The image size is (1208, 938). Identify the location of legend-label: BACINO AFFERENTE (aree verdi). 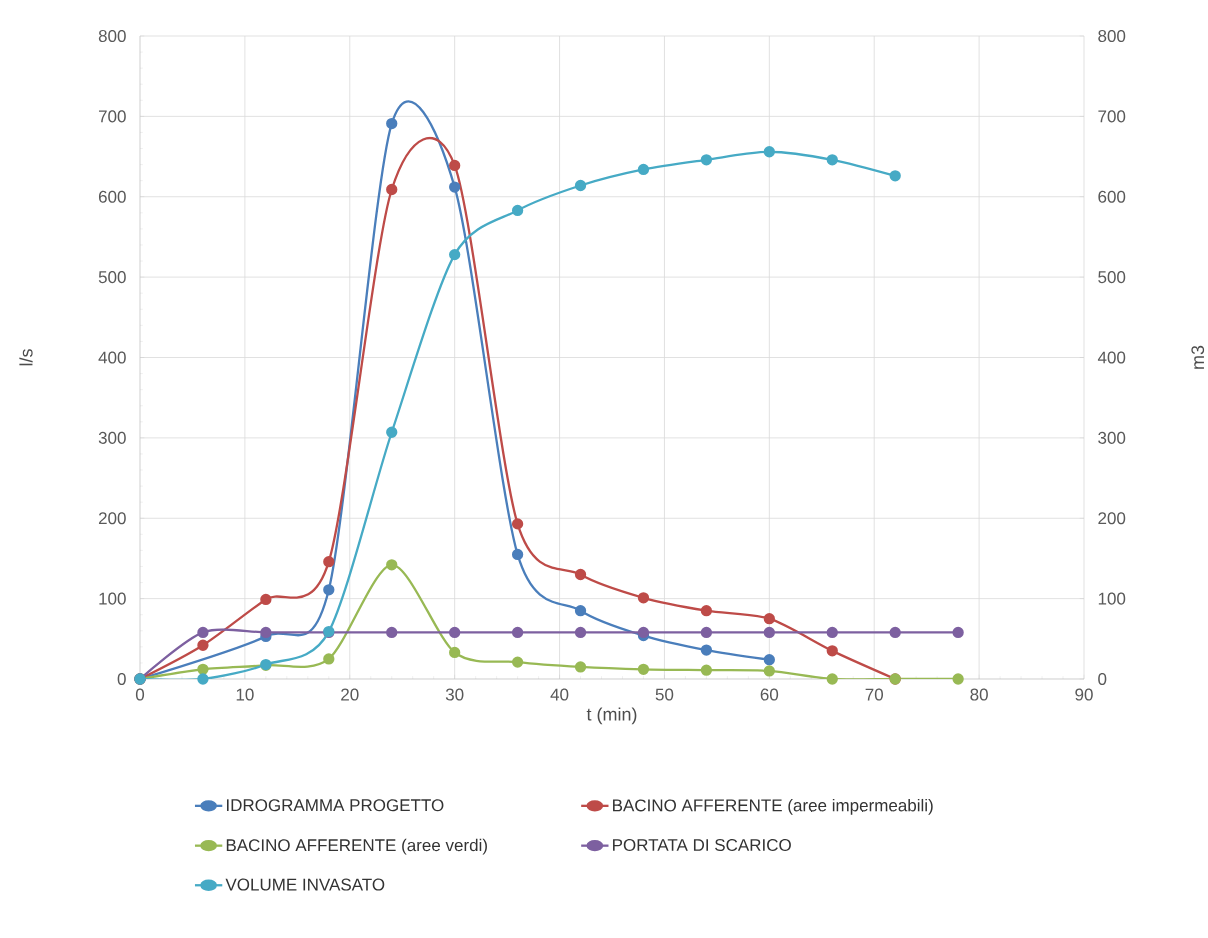
(356, 846).